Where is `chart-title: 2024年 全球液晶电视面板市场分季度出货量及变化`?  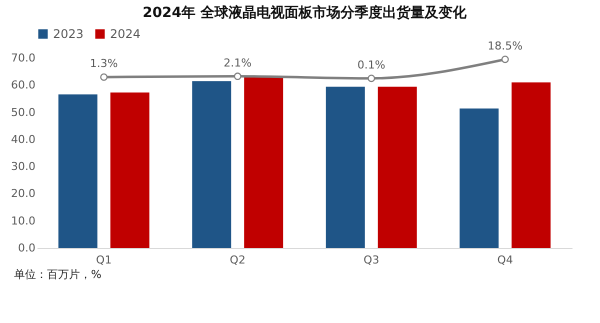 chart-title: 2024年 全球液晶电视面板市场分季度出货量及变化 is located at coordinates (305, 12).